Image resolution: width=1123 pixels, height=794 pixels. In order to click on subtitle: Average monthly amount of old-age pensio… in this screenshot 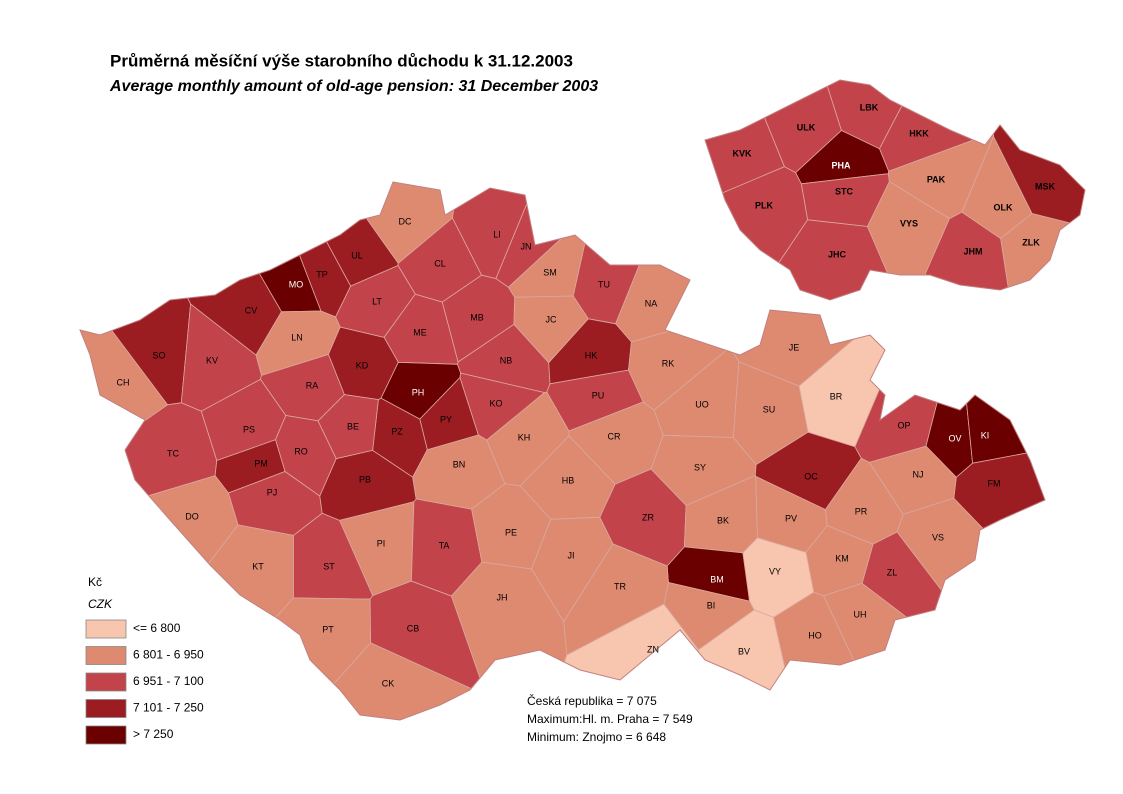, I will do `click(353, 86)`.